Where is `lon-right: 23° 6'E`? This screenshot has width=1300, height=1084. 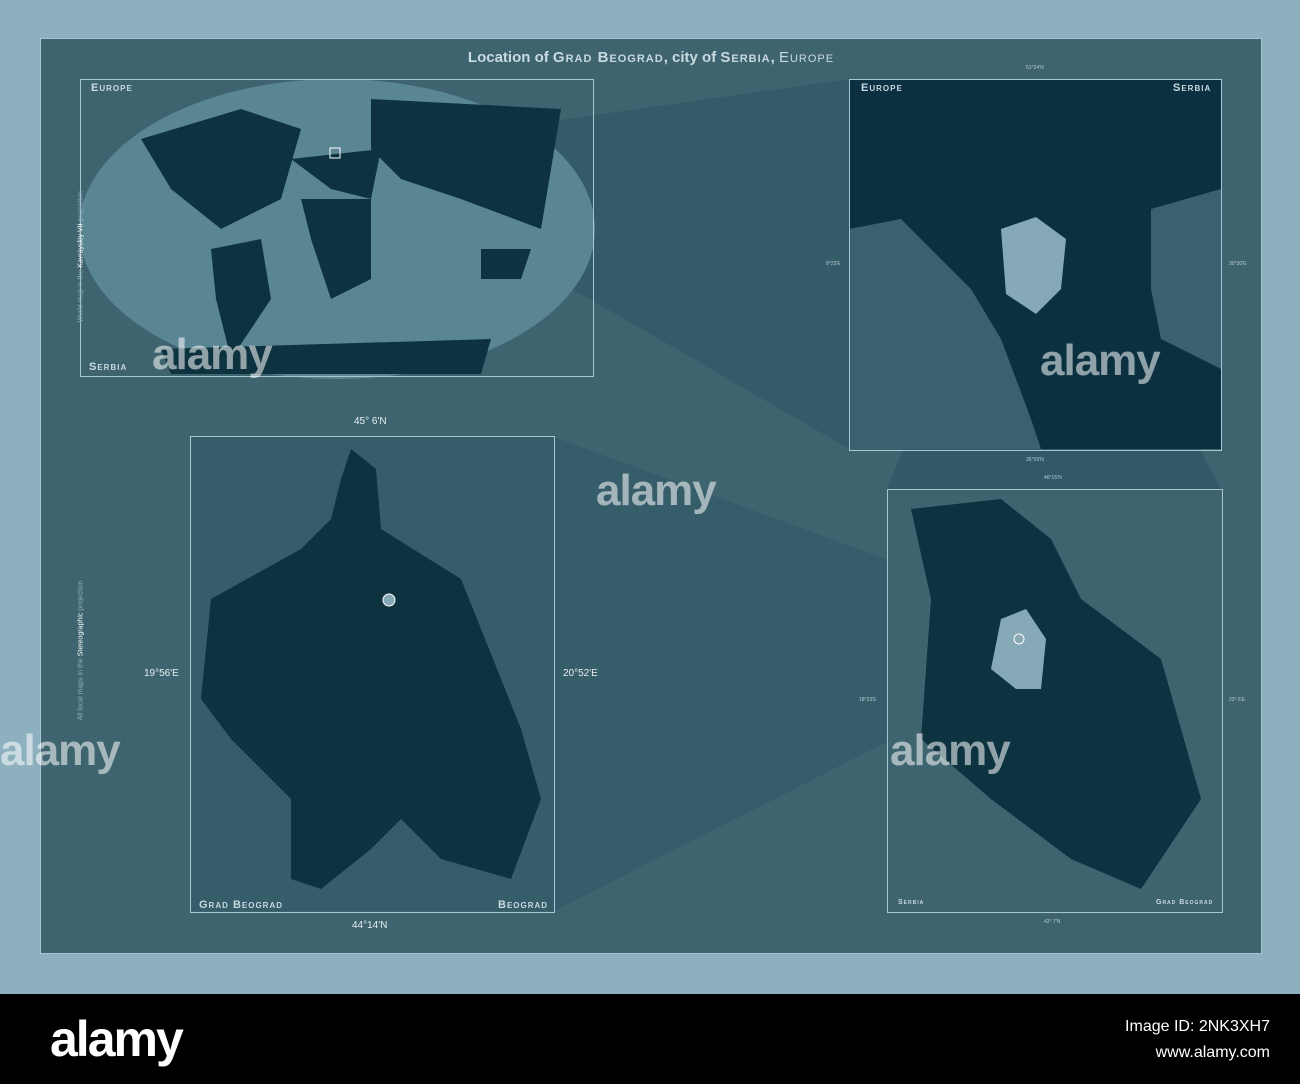 lon-right: 23° 6'E is located at coordinates (1237, 700).